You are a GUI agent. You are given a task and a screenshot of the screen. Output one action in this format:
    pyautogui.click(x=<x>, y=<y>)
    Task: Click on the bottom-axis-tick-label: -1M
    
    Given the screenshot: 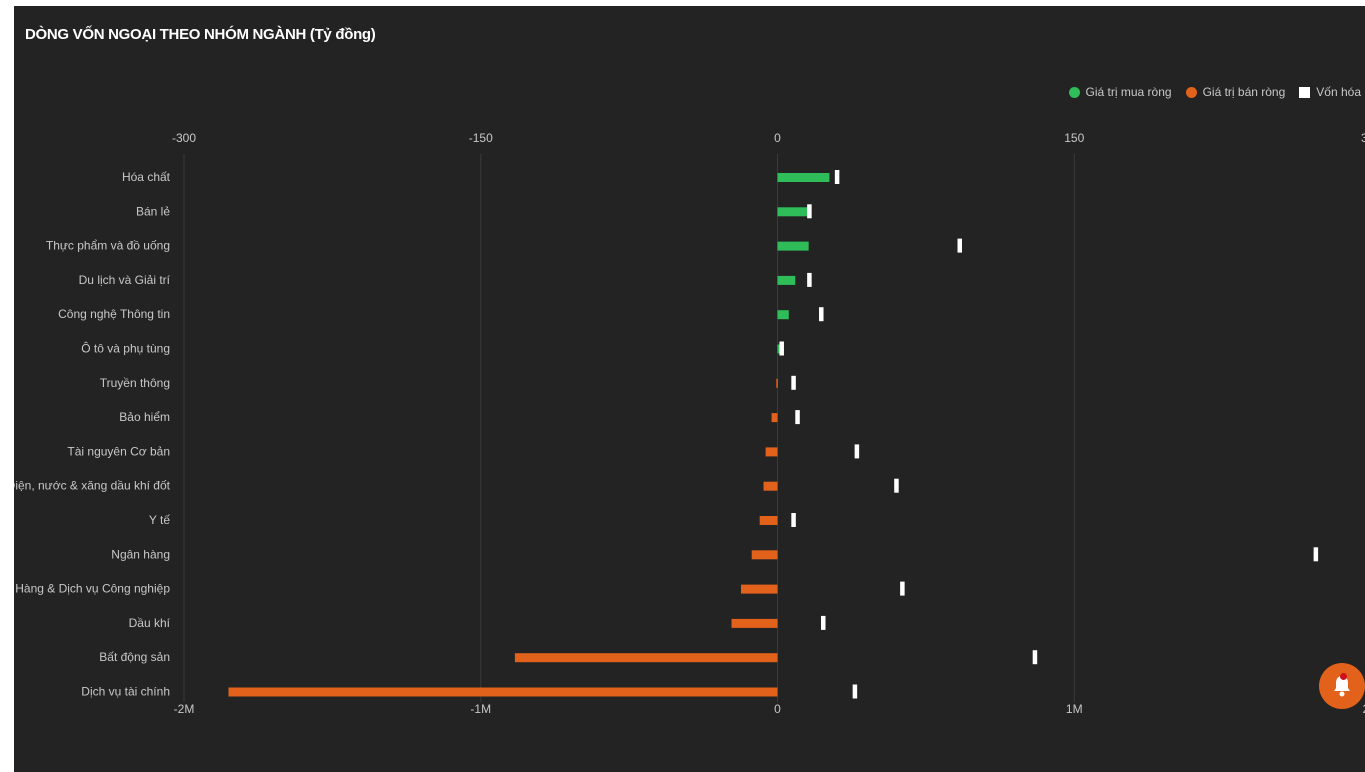 What is the action you would take?
    pyautogui.click(x=480, y=709)
    